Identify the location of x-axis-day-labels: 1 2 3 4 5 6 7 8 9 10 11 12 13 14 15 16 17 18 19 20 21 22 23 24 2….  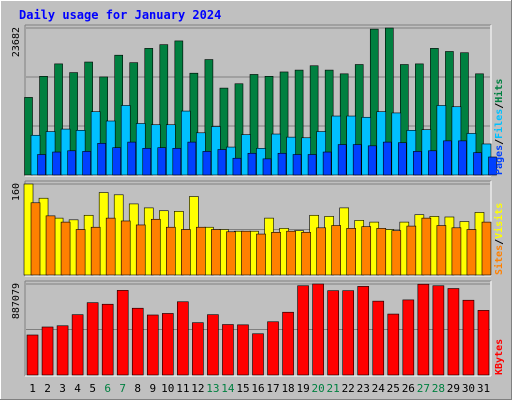
(259, 388).